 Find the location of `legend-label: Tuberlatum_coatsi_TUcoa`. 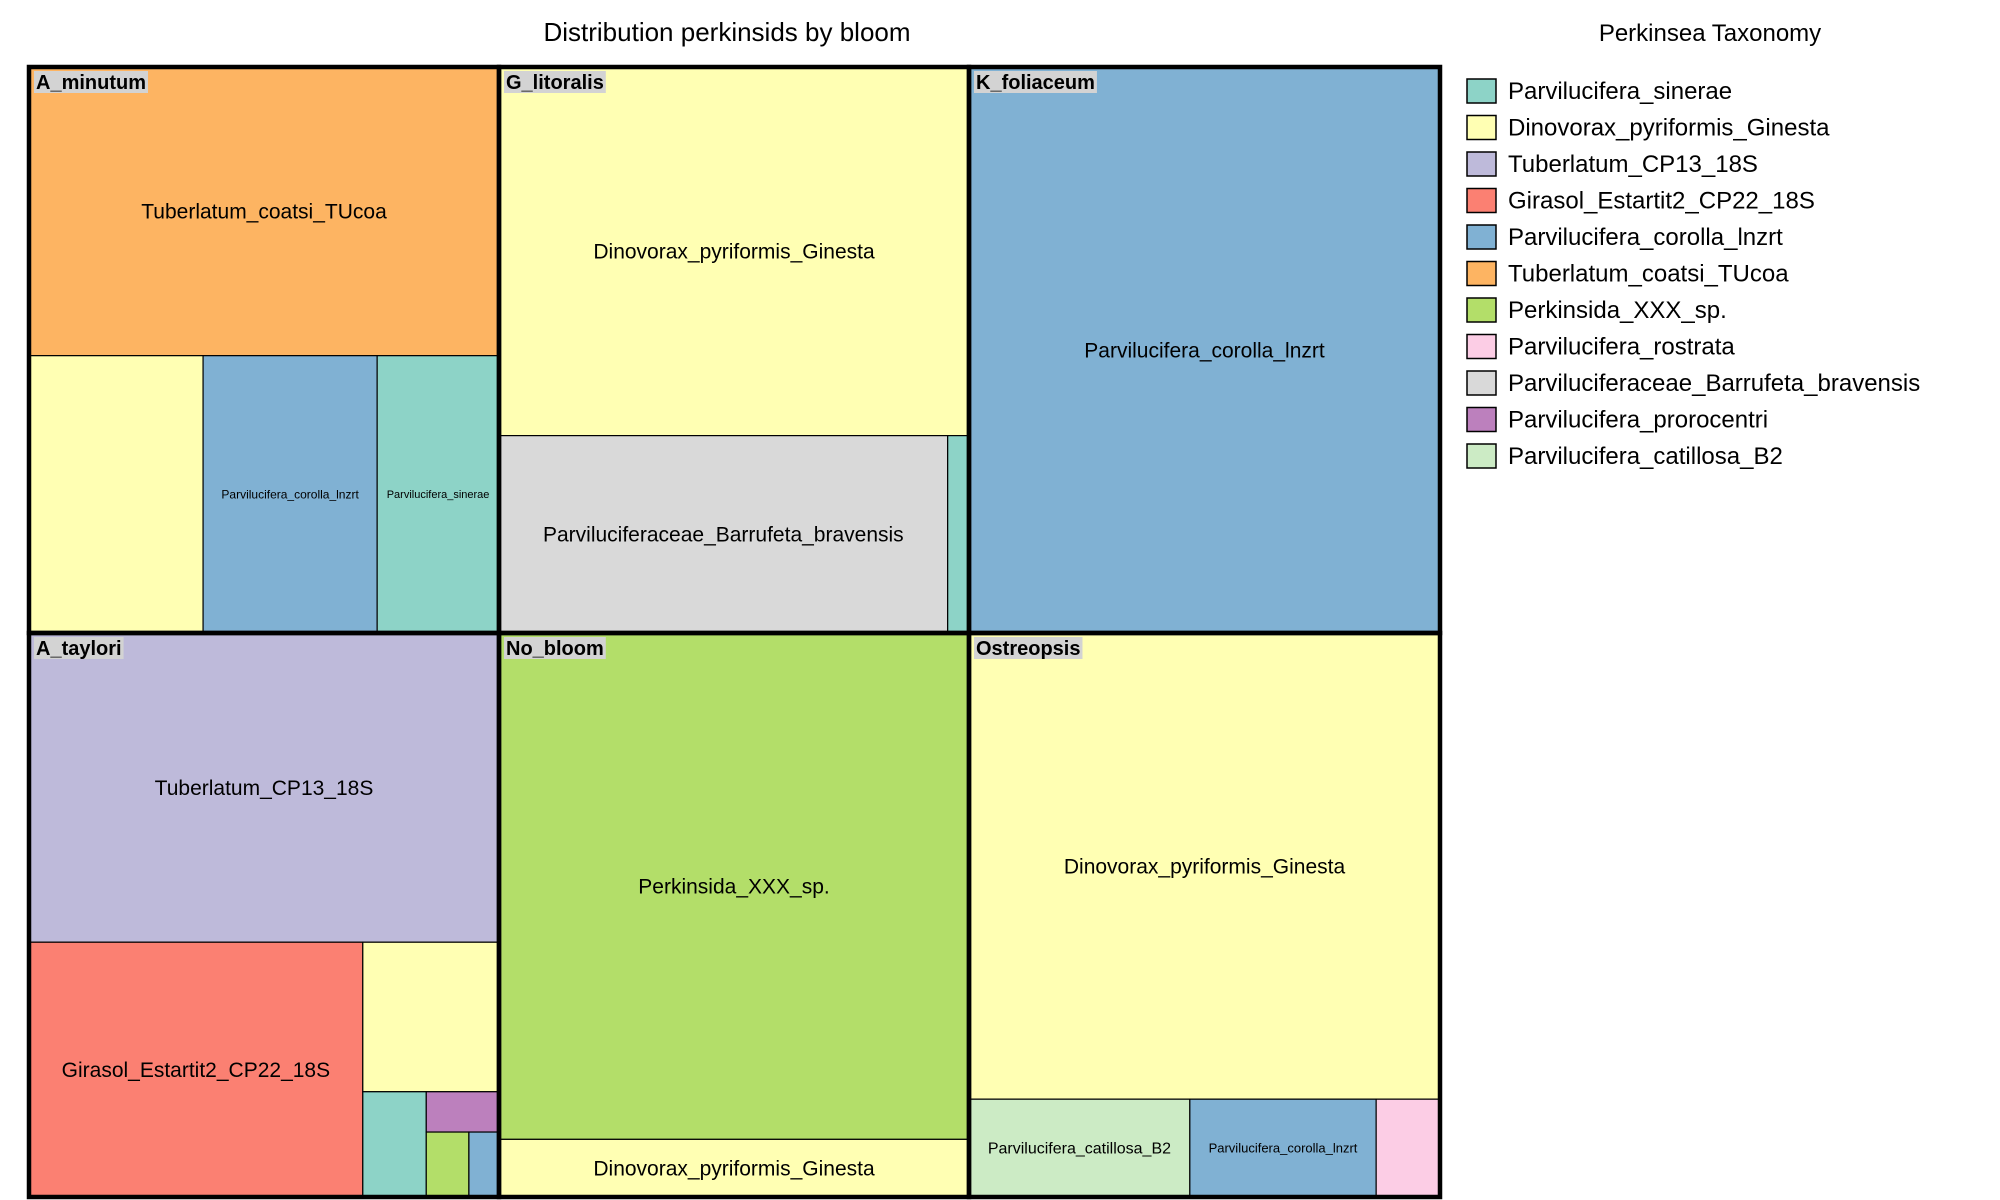

legend-label: Tuberlatum_coatsi_TUcoa is located at coordinates (1648, 274).